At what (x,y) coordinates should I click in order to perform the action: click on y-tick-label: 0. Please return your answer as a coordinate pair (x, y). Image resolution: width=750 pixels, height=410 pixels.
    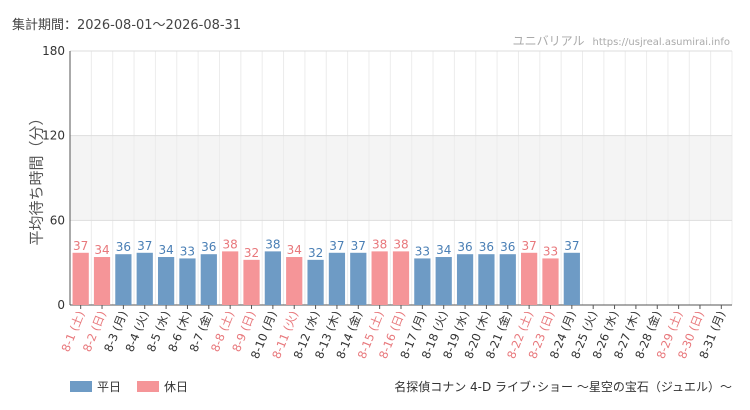
    Looking at the image, I should click on (61, 305).